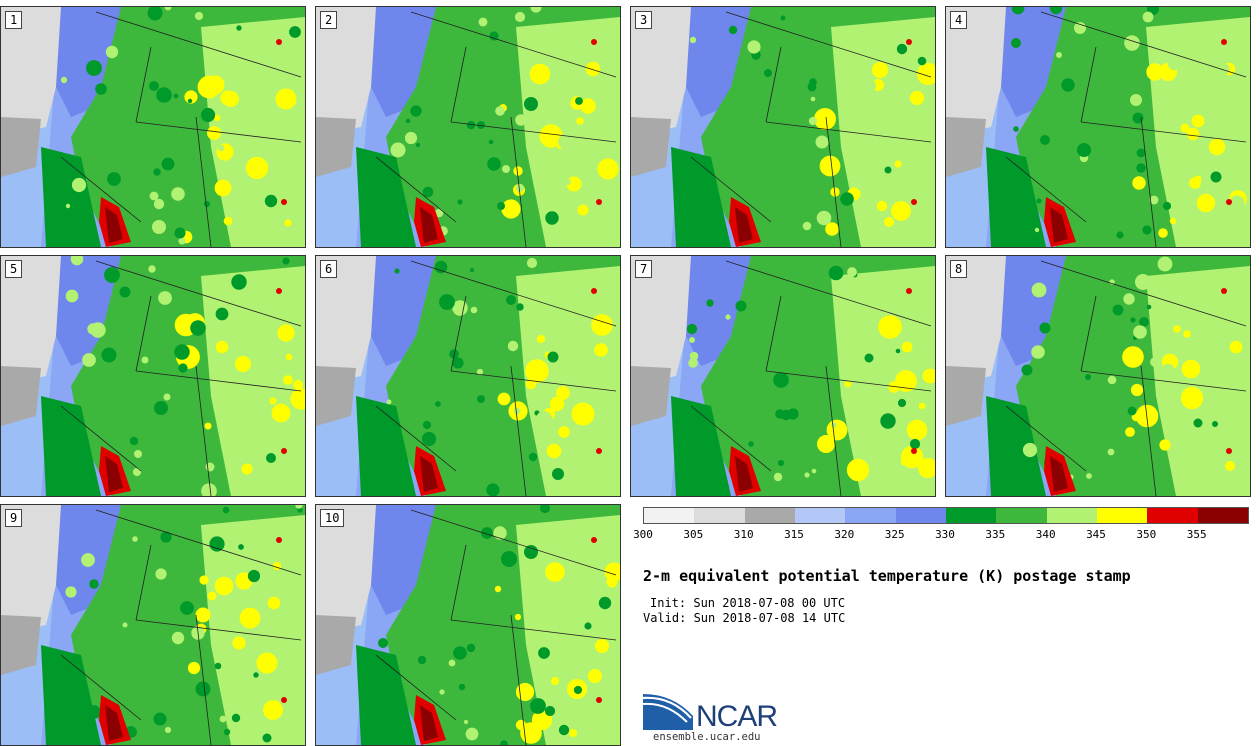 Image resolution: width=1260 pixels, height=746 pixels. I want to click on colorbar-tick-label: 345, so click(1096, 534).